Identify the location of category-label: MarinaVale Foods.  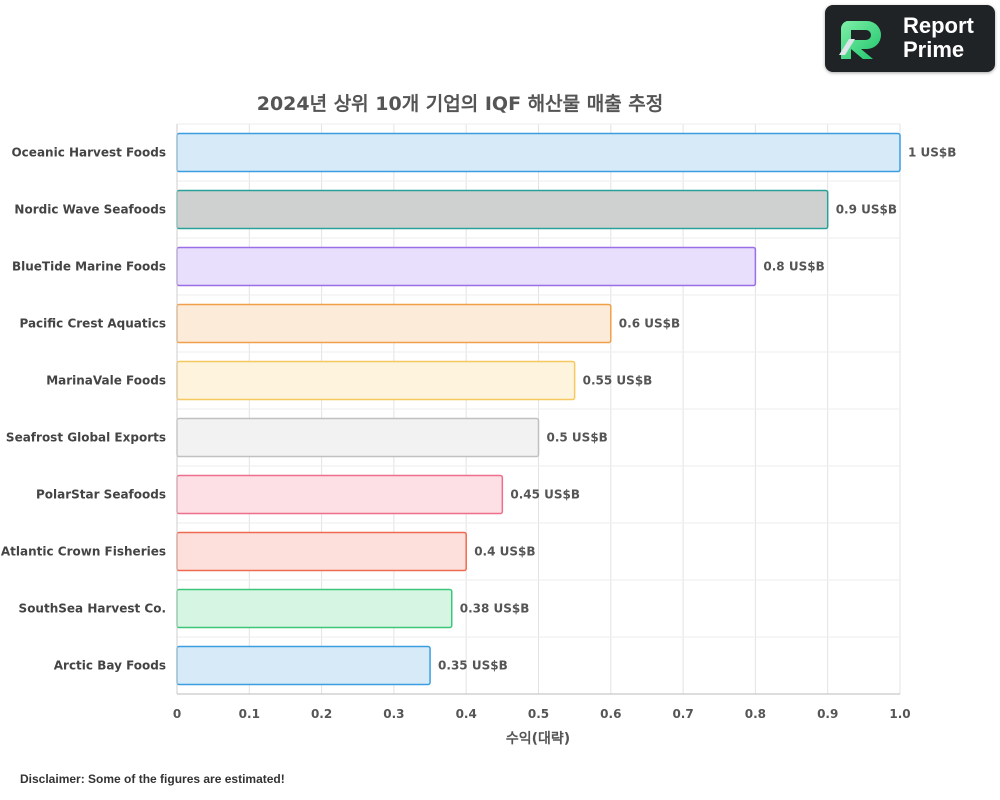
(106, 381).